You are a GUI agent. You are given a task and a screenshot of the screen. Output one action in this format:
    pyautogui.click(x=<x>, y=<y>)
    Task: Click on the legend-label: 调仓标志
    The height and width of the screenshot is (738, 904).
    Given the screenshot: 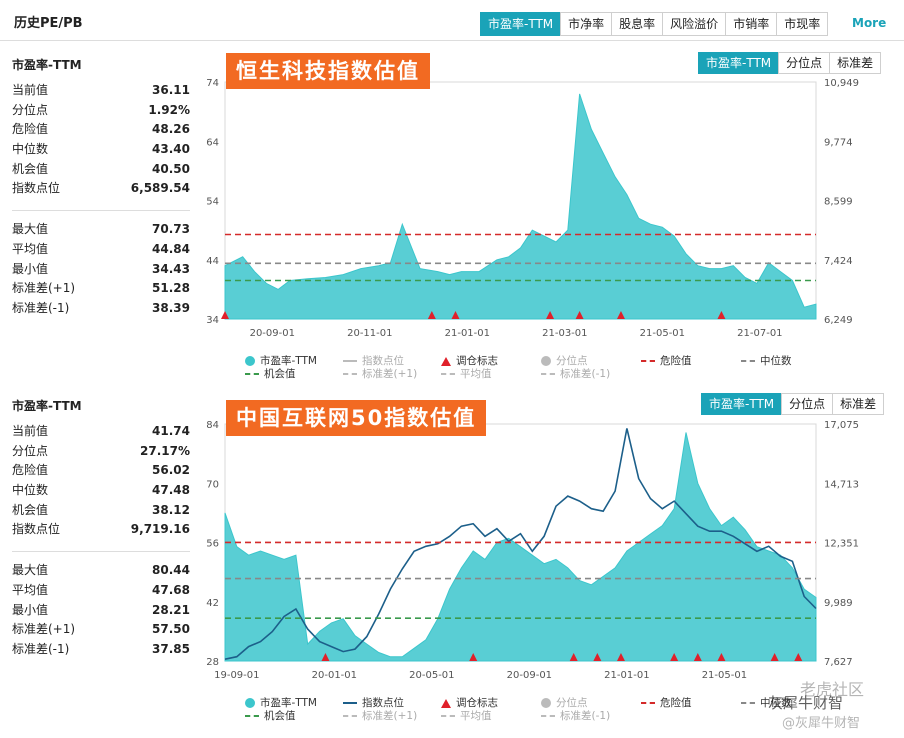 What is the action you would take?
    pyautogui.click(x=477, y=361)
    